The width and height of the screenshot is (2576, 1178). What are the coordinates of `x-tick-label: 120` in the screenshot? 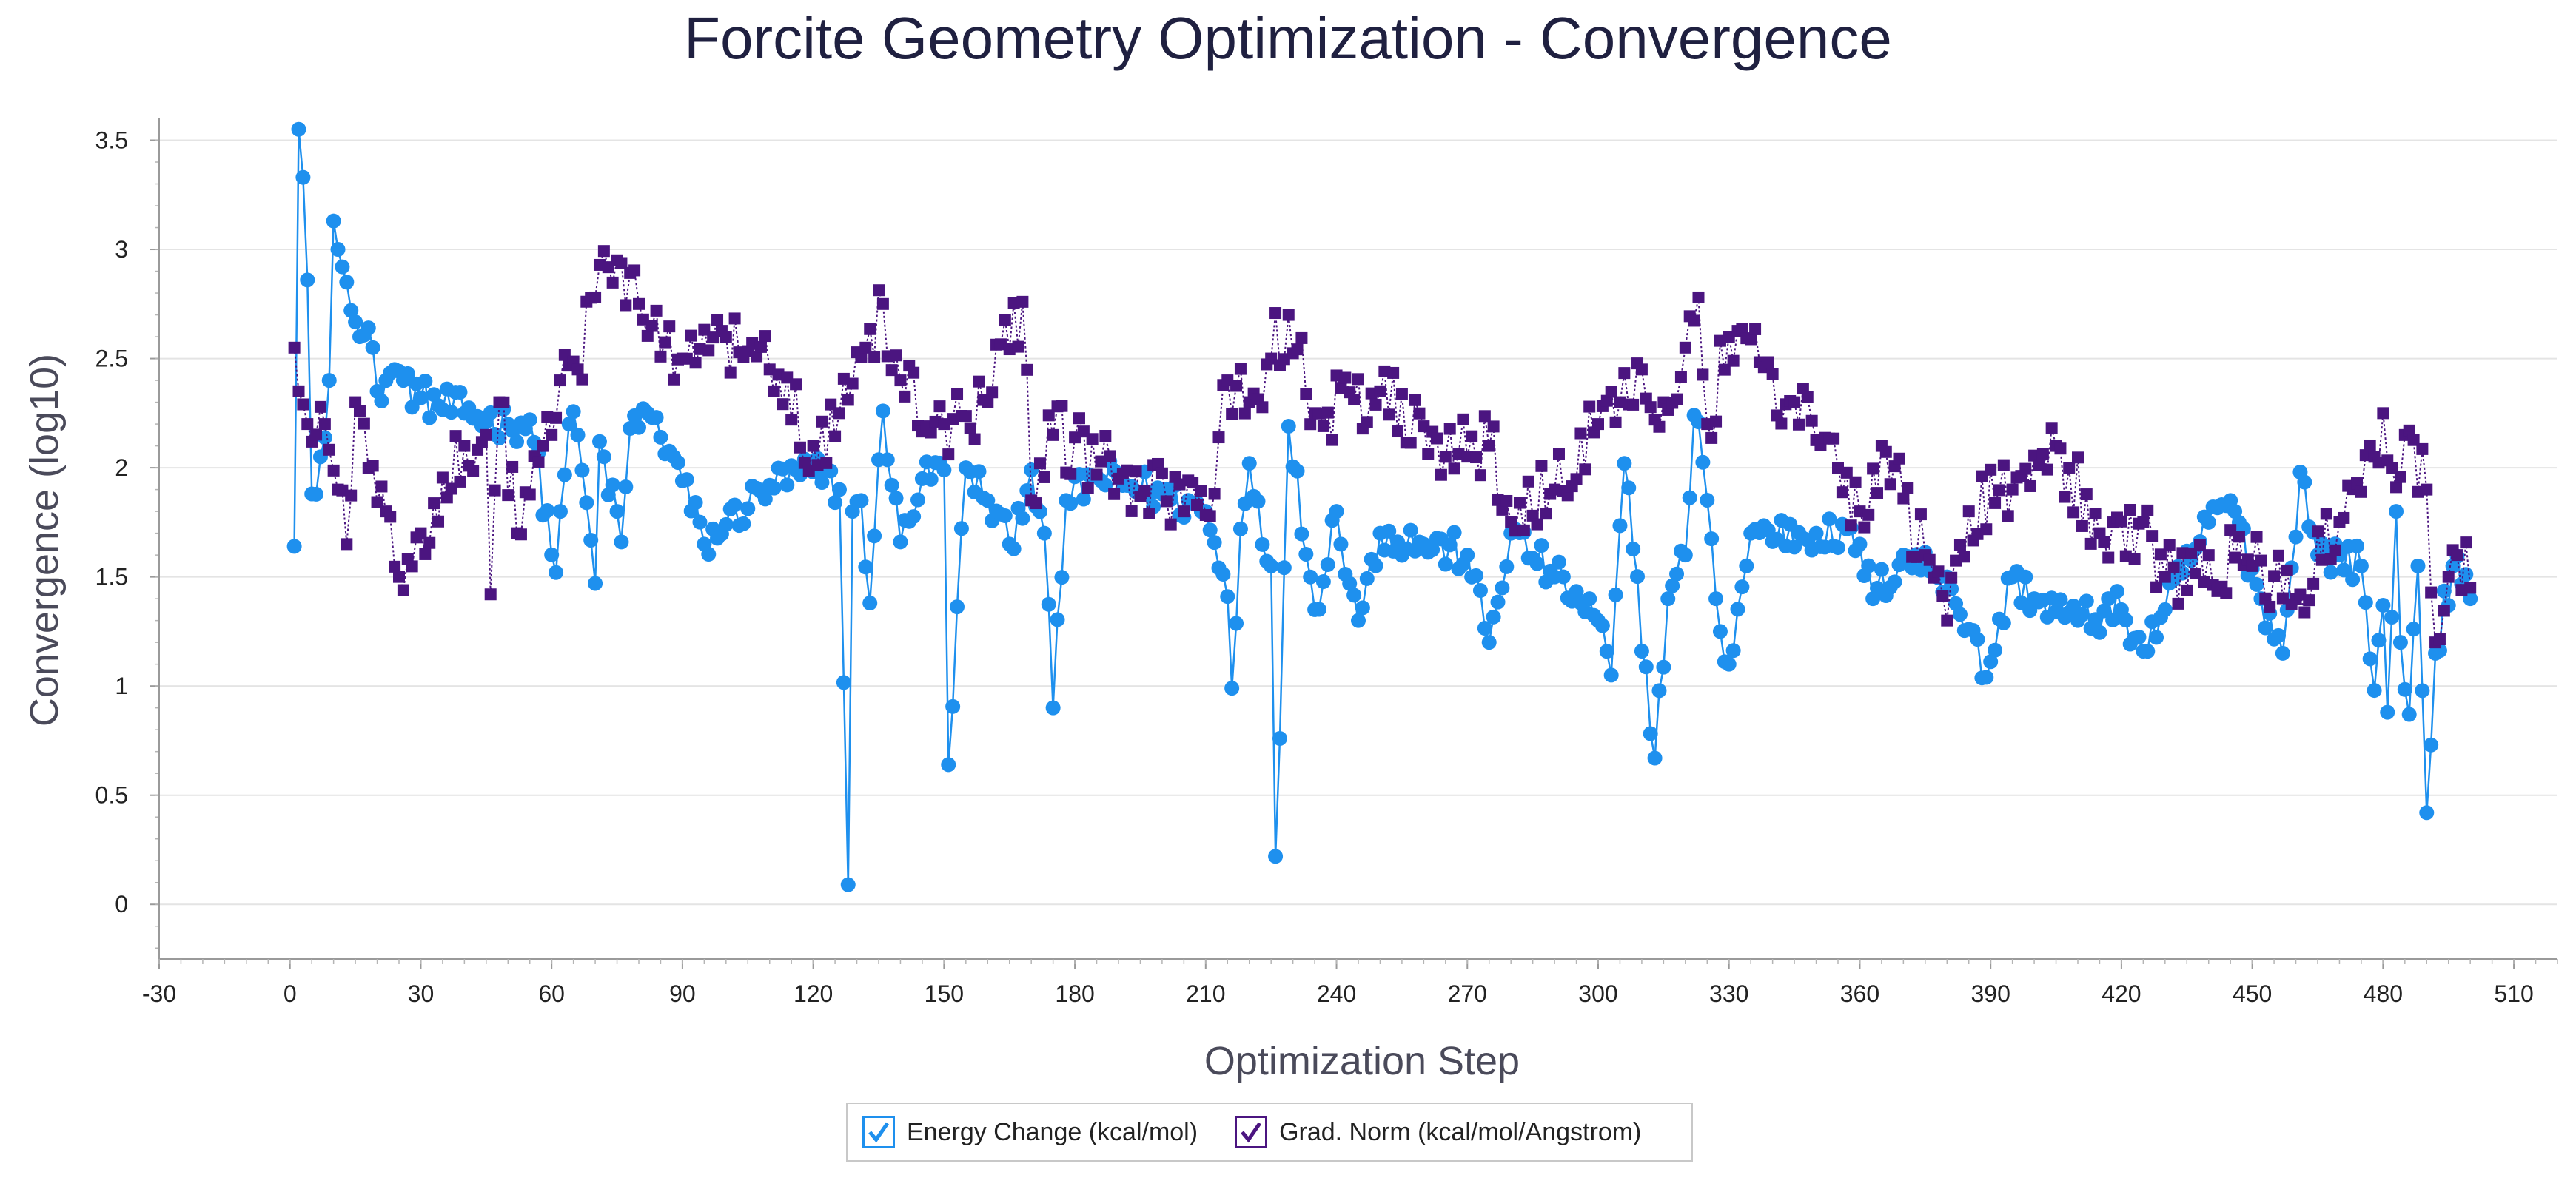 It's located at (813, 993).